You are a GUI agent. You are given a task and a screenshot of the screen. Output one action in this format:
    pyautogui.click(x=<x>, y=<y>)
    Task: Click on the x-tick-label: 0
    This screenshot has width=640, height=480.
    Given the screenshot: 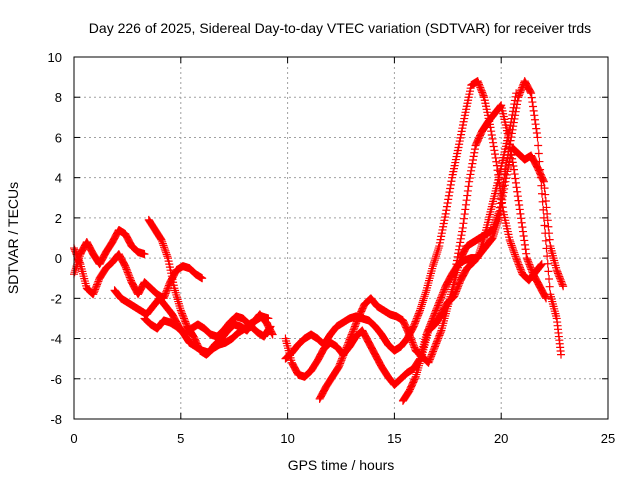 What is the action you would take?
    pyautogui.click(x=73, y=438)
    